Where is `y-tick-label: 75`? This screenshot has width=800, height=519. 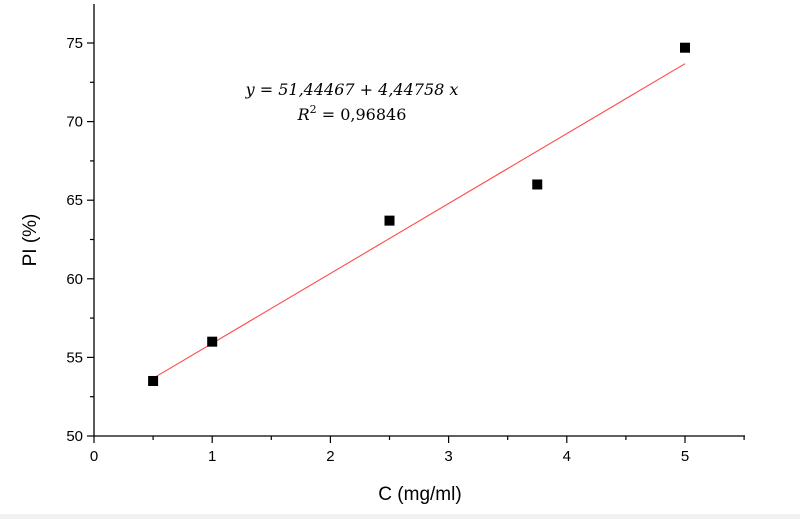 y-tick-label: 75 is located at coordinates (74, 43).